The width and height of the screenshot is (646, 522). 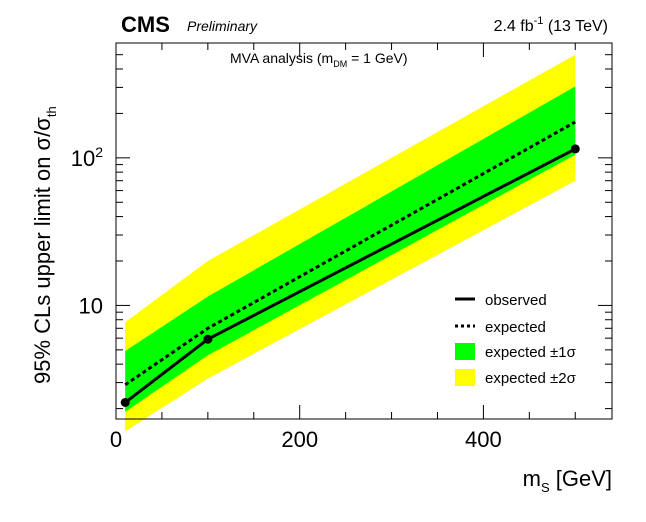 I want to click on y-axis-main: 95% CLs upper limit on σ/σ, so click(x=42, y=250).